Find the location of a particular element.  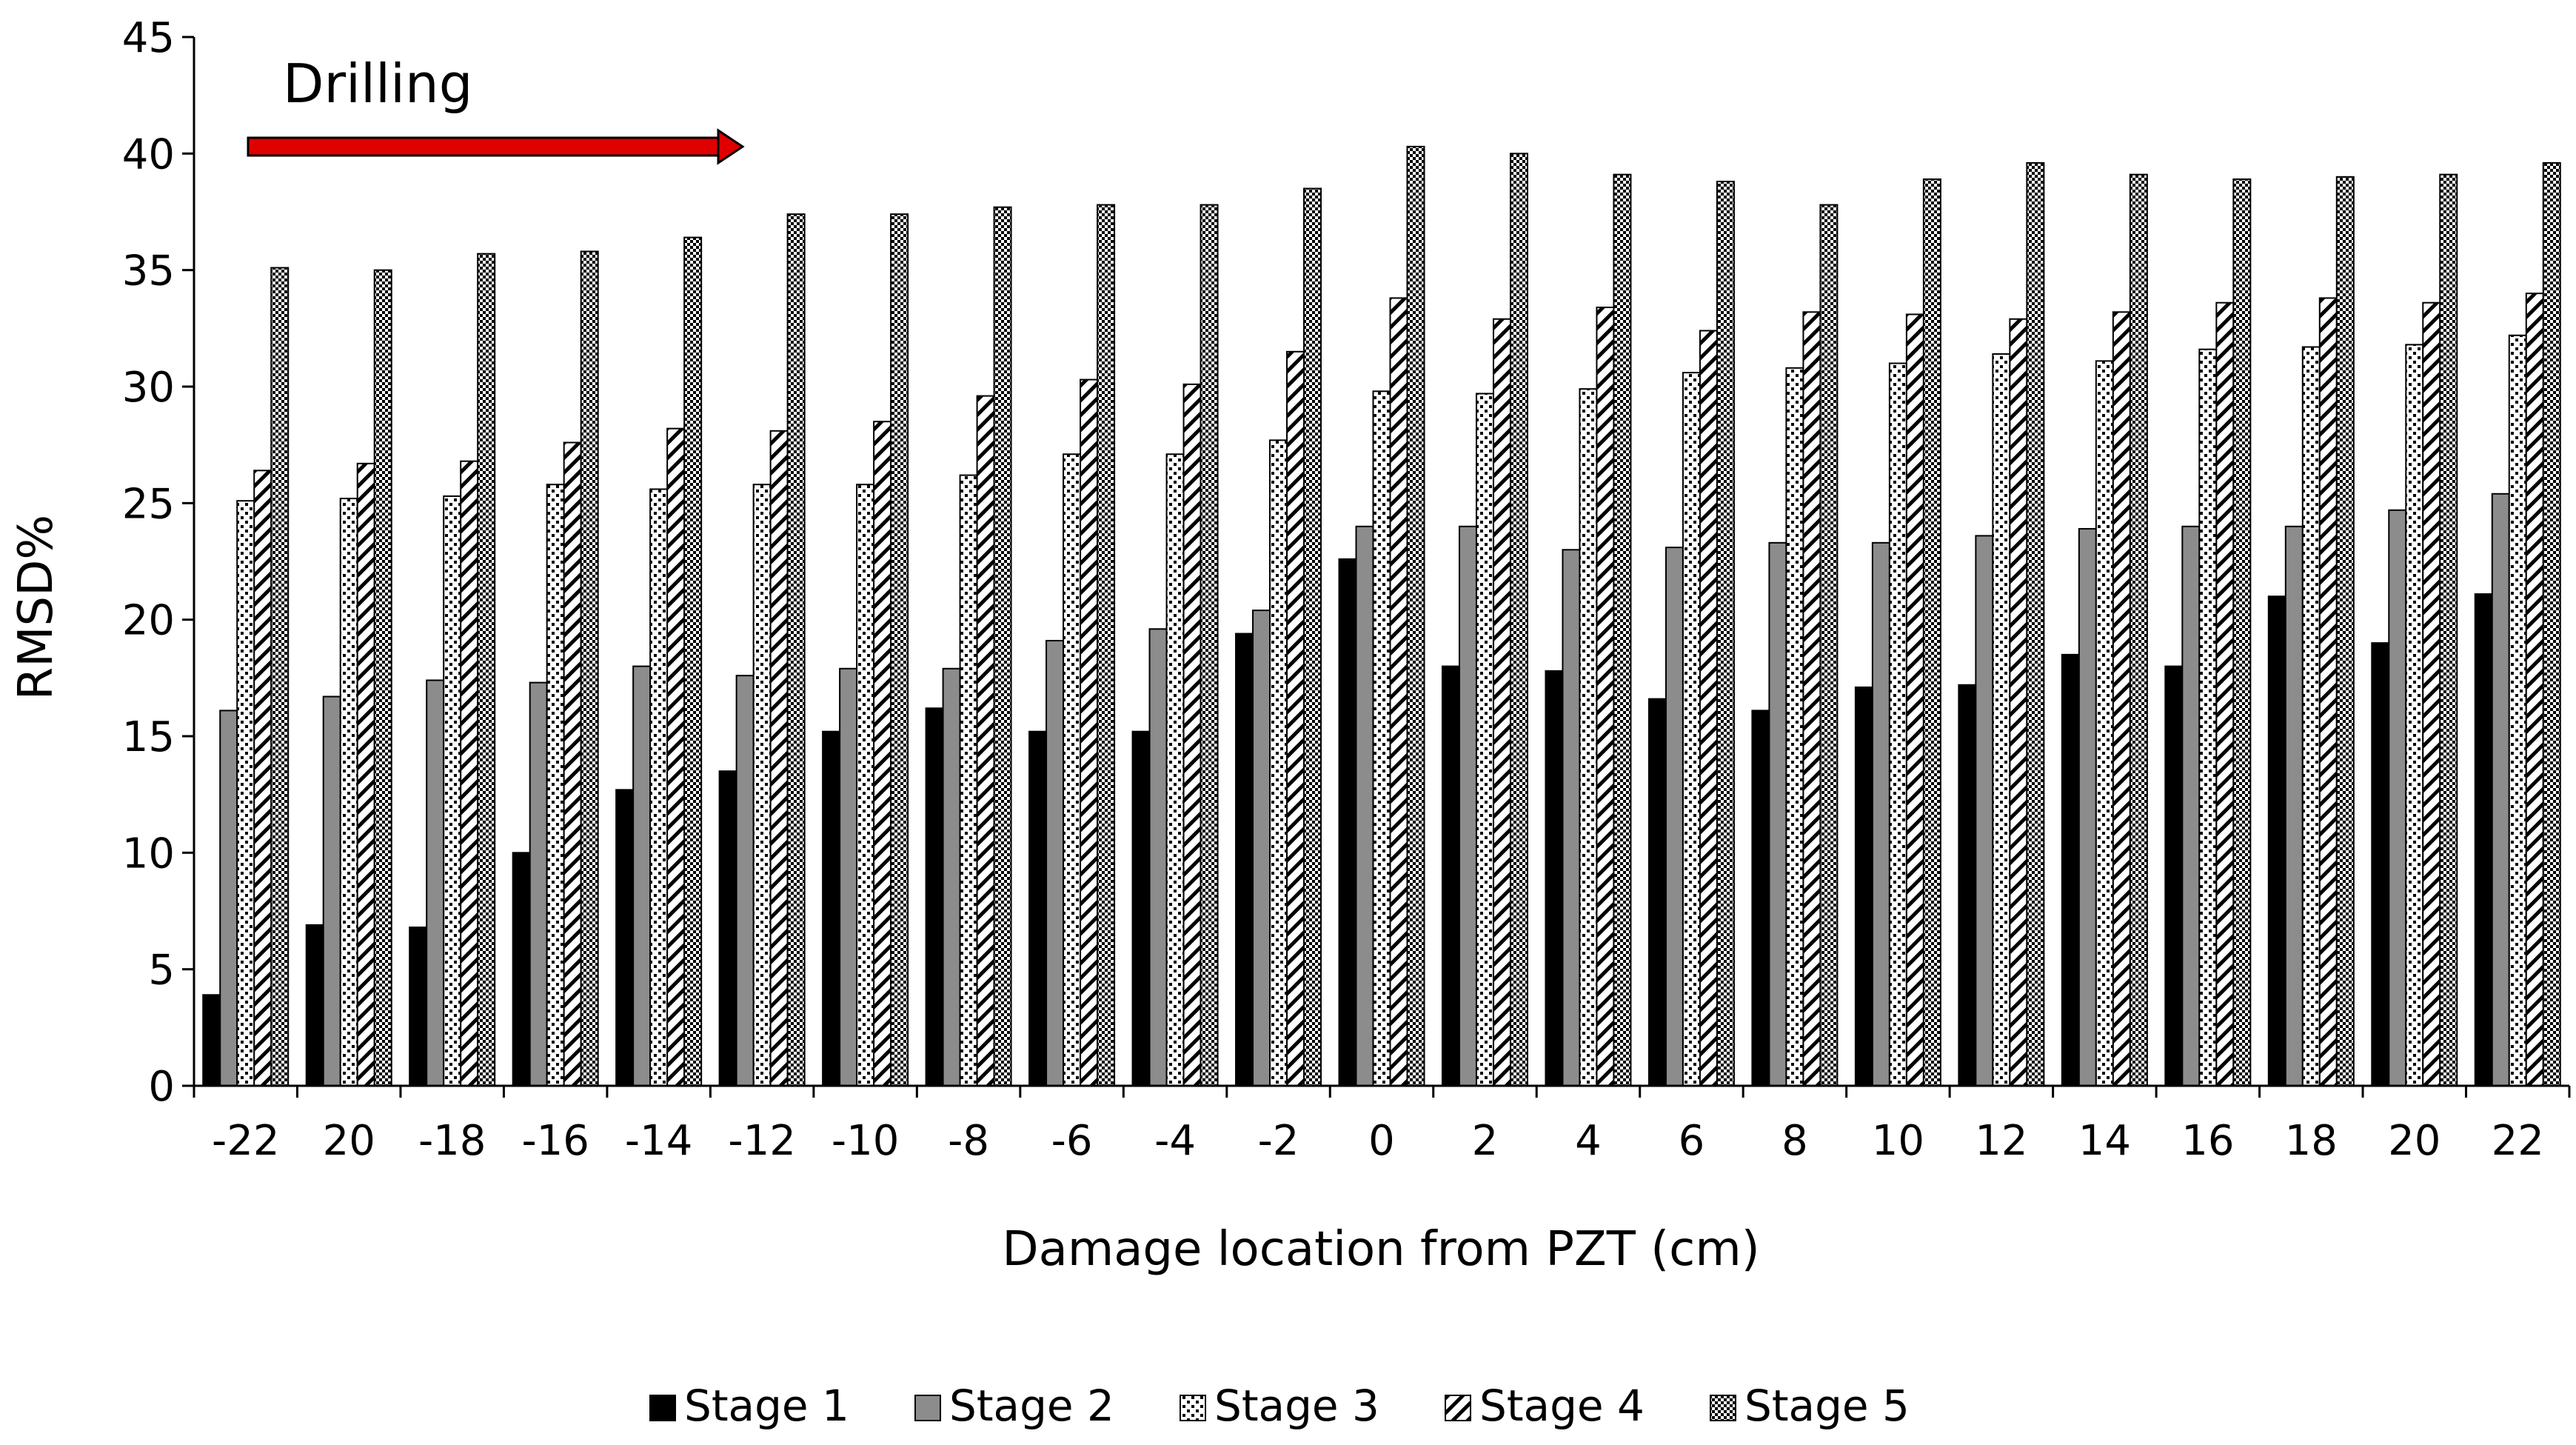

x-tick-label: 4 is located at coordinates (1588, 1141).